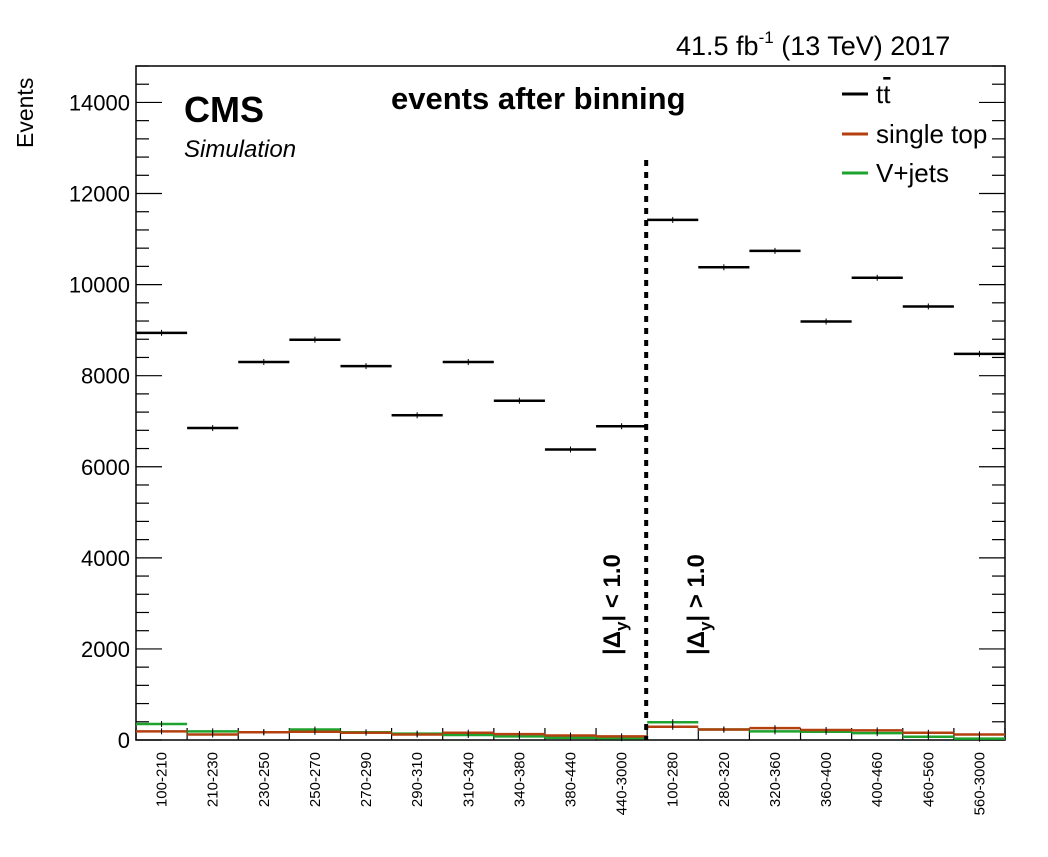 The height and width of the screenshot is (857, 1048). What do you see at coordinates (162, 779) in the screenshot?
I see `x-tick-label: 100-210` at bounding box center [162, 779].